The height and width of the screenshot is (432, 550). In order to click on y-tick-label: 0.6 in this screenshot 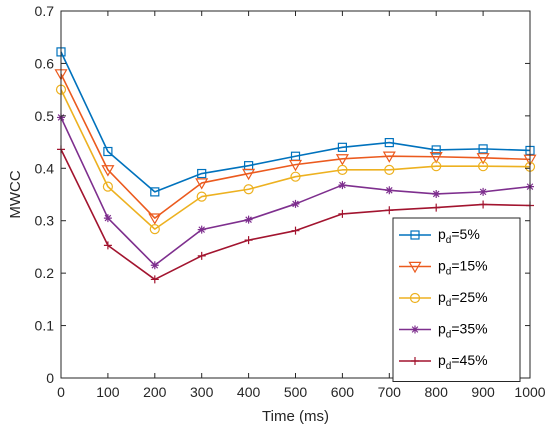, I will do `click(45, 63)`.